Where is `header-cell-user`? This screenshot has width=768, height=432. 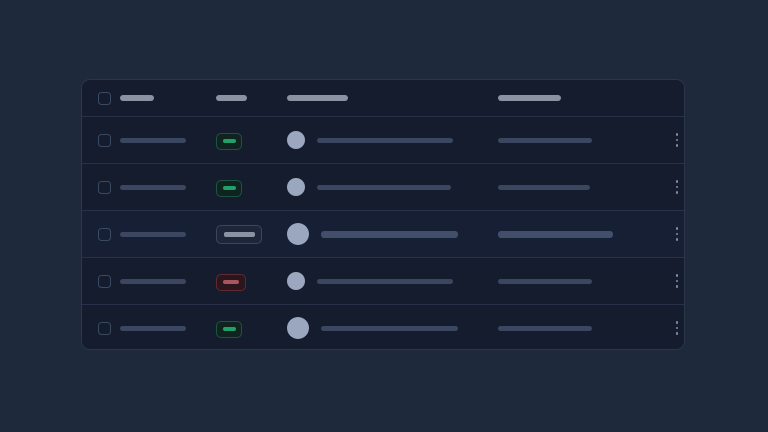 header-cell-user is located at coordinates (392, 98).